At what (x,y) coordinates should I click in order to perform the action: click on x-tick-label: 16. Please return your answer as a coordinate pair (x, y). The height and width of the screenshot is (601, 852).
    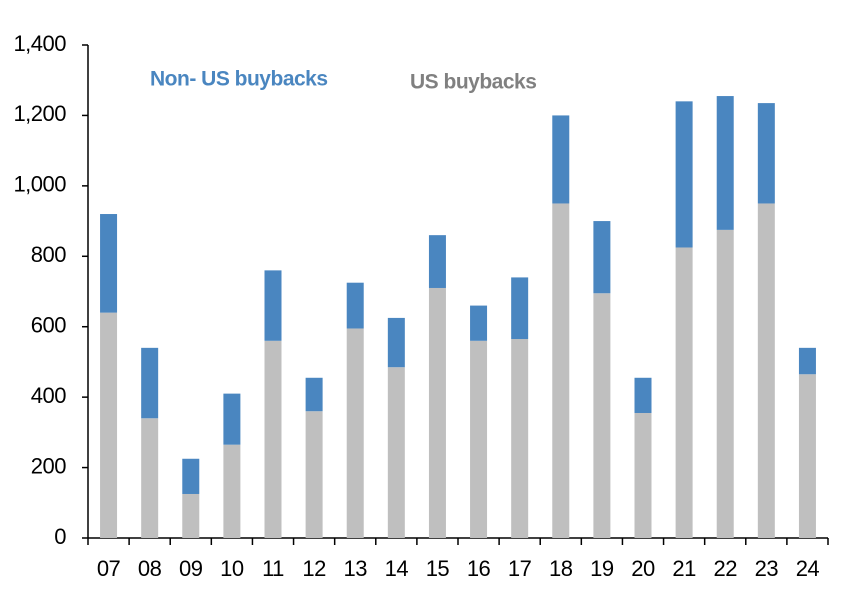
    Looking at the image, I should click on (479, 568).